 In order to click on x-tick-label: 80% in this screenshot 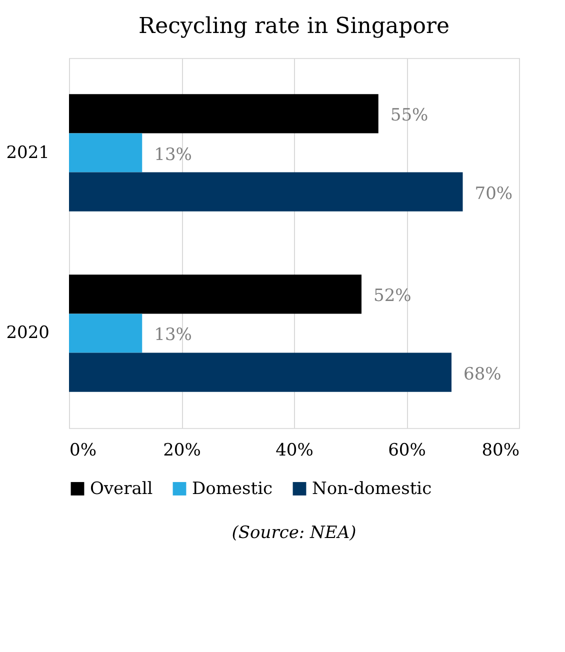, I will do `click(501, 450)`.